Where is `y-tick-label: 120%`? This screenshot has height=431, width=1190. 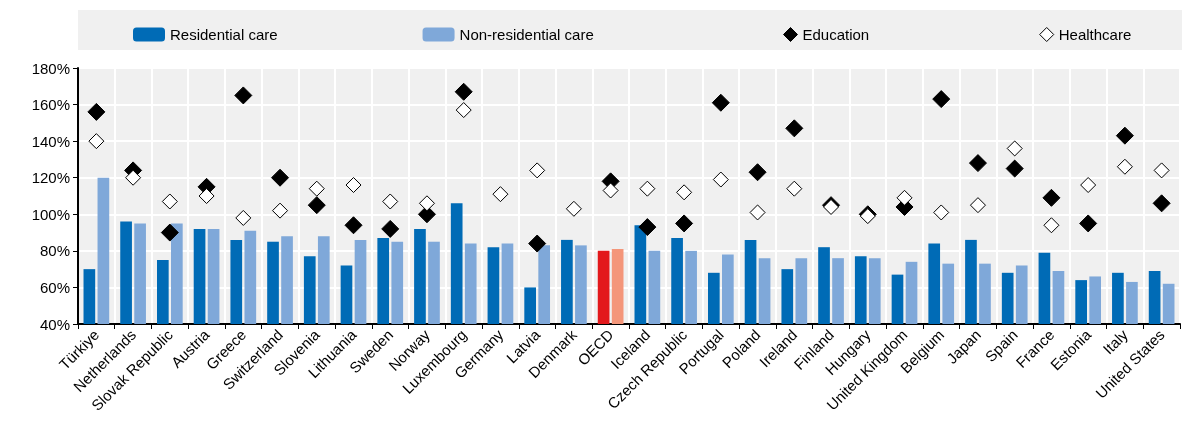 y-tick-label: 120% is located at coordinates (50, 178).